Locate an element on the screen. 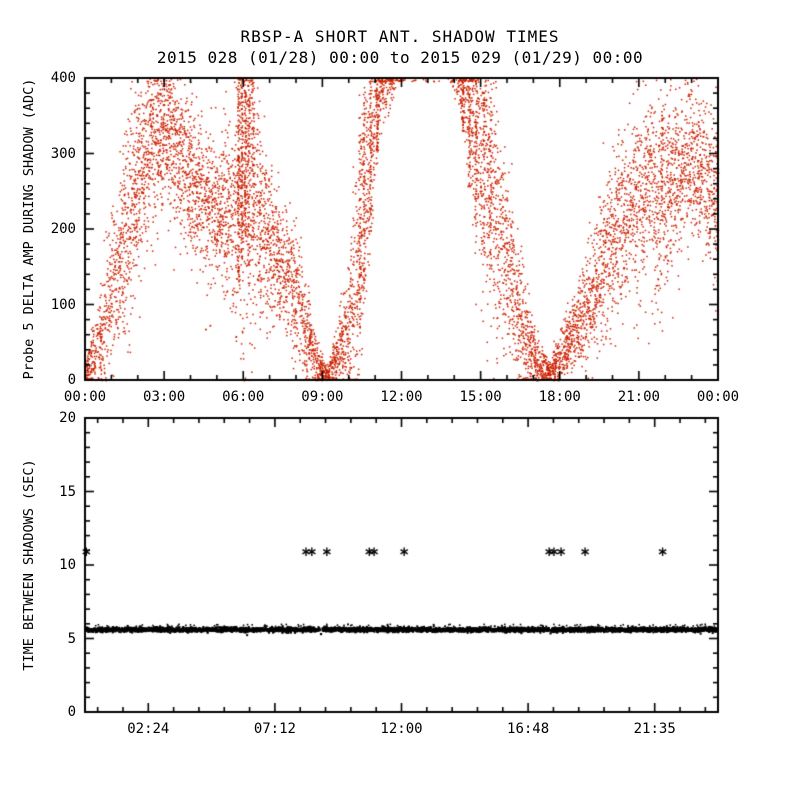 The height and width of the screenshot is (800, 800). bottom-x-tick-label: 07:12 is located at coordinates (274, 729).